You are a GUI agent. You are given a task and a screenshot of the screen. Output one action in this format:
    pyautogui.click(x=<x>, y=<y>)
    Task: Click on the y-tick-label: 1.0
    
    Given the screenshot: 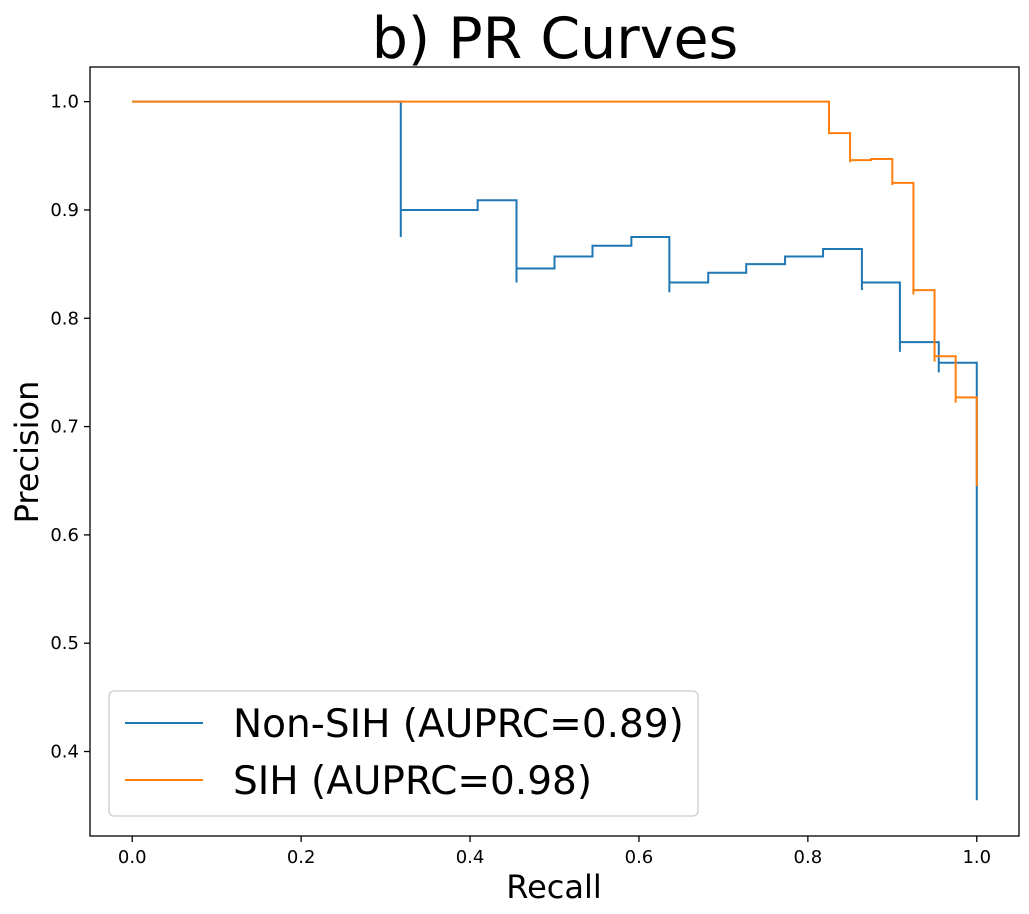 What is the action you would take?
    pyautogui.click(x=64, y=102)
    